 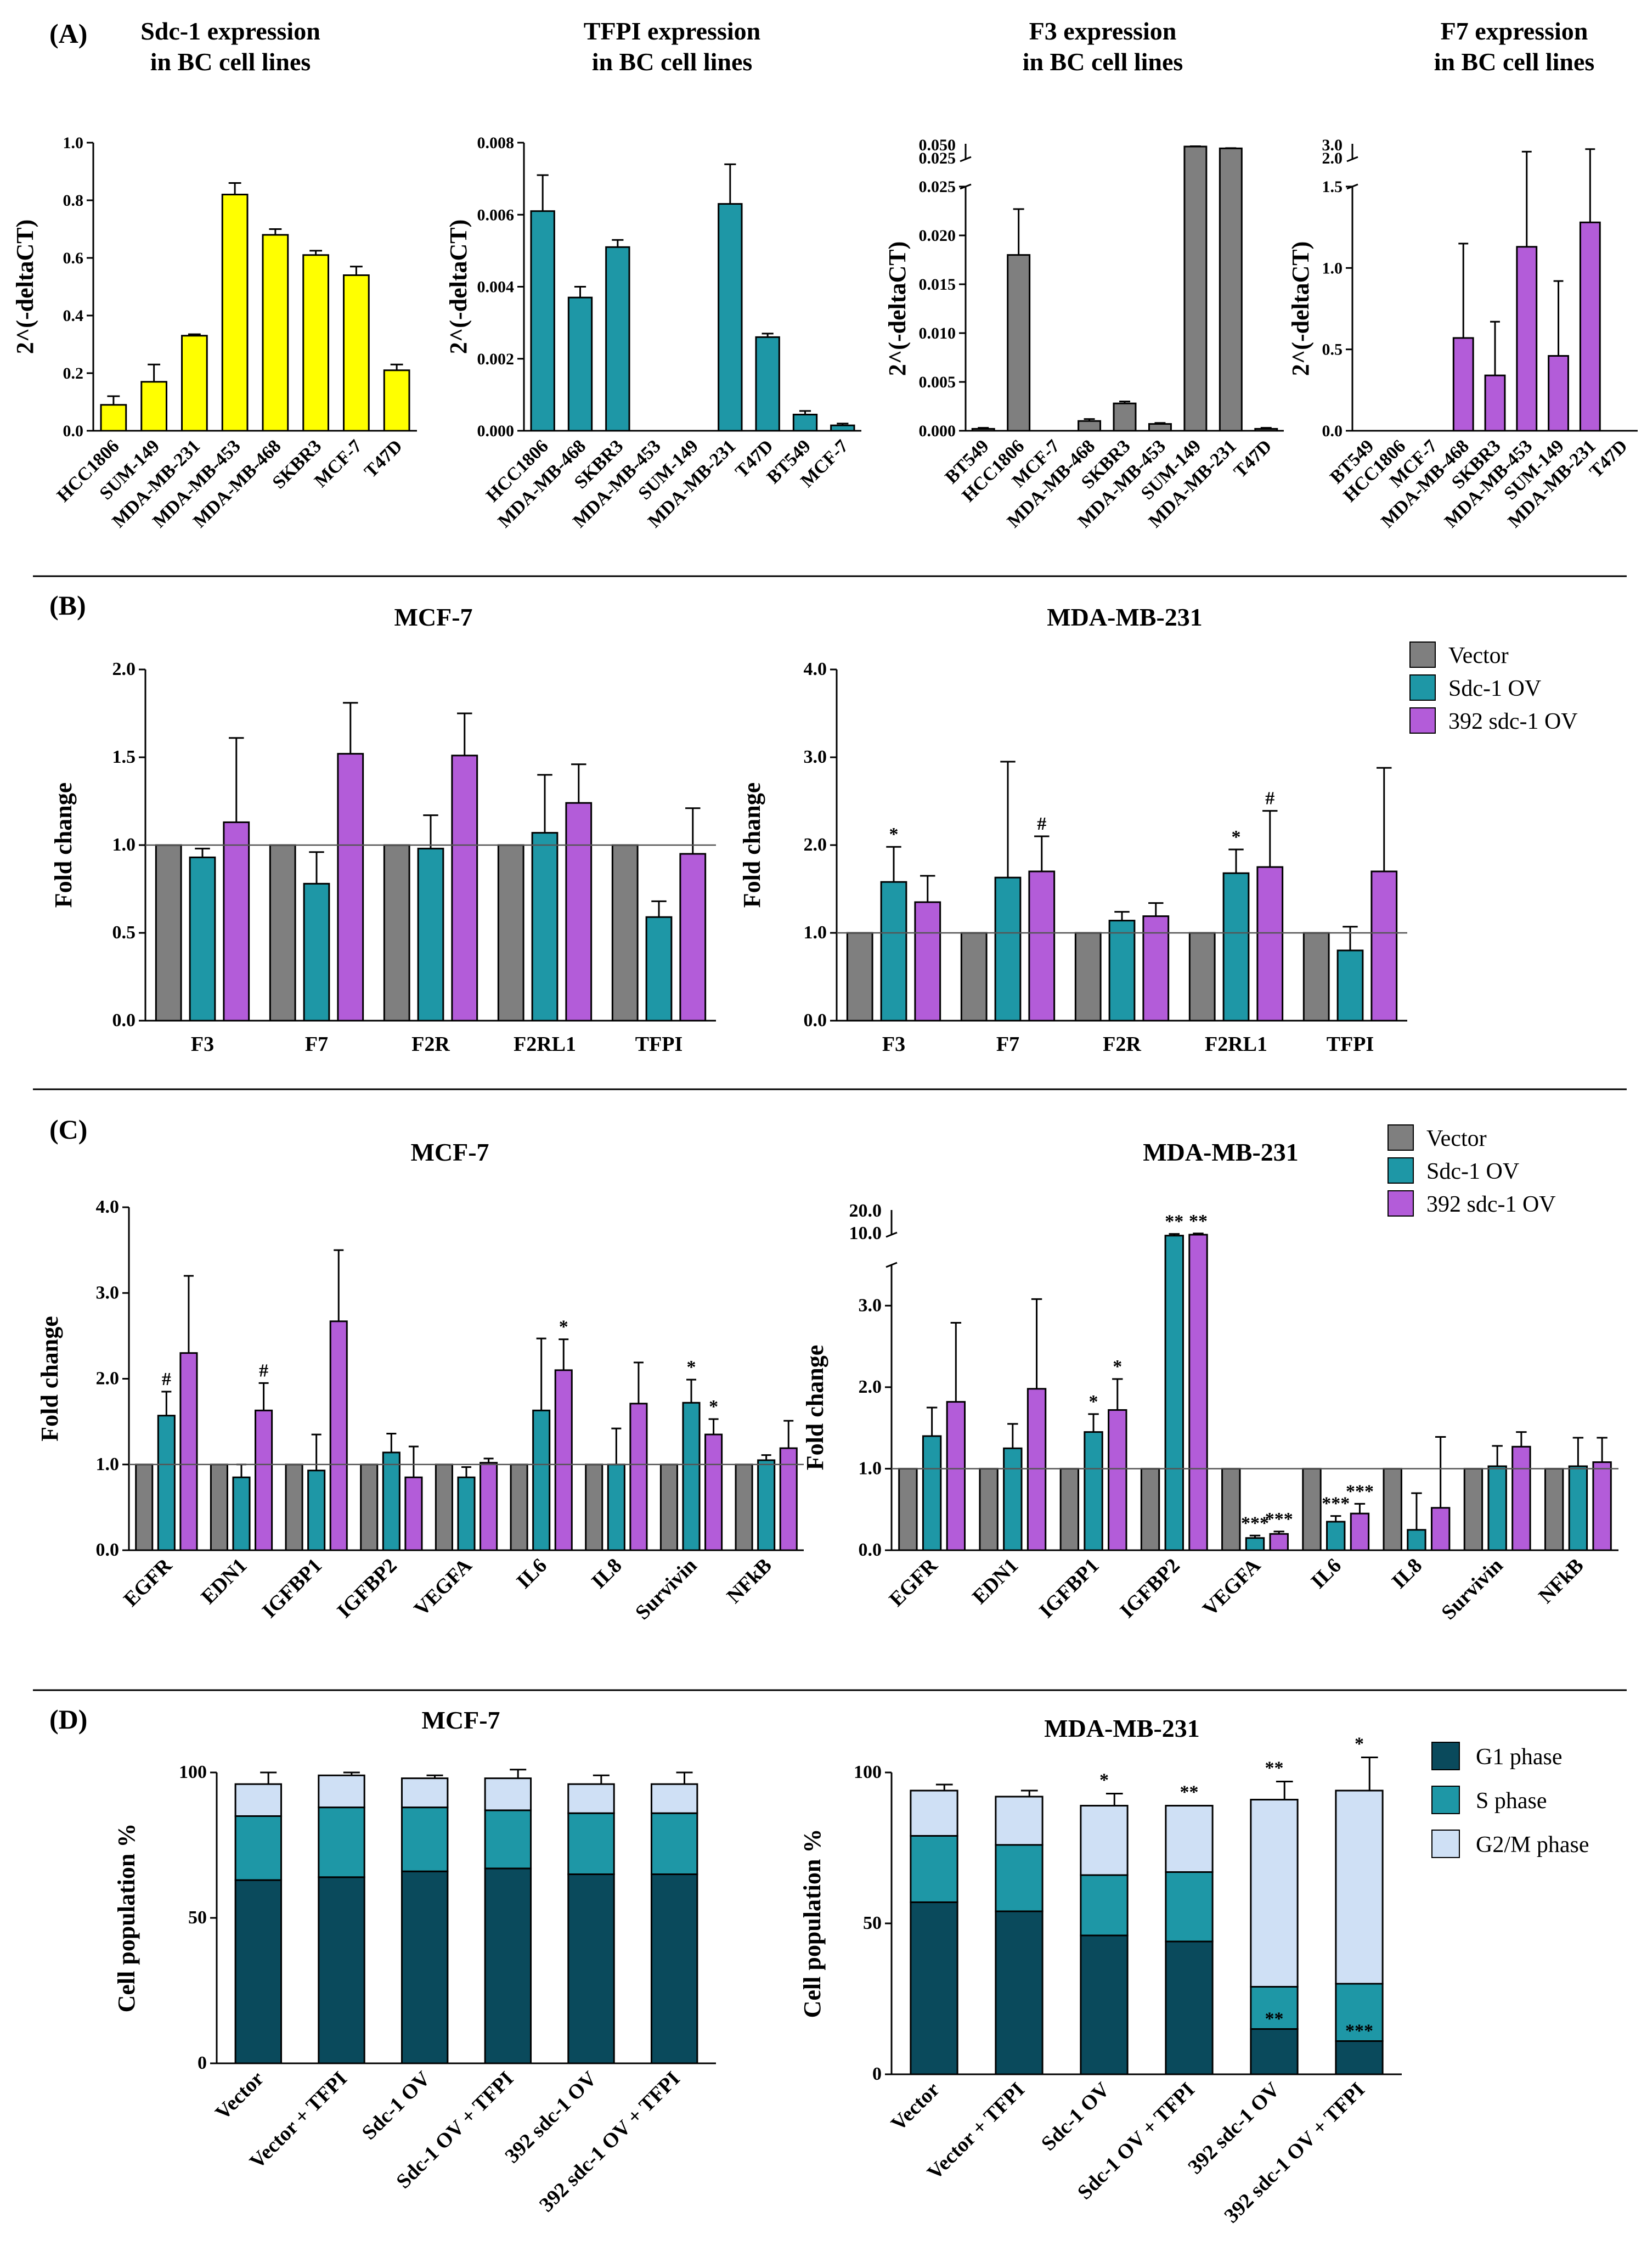 What do you see at coordinates (496, 287) in the screenshot?
I see `y-tick-label: 0.004` at bounding box center [496, 287].